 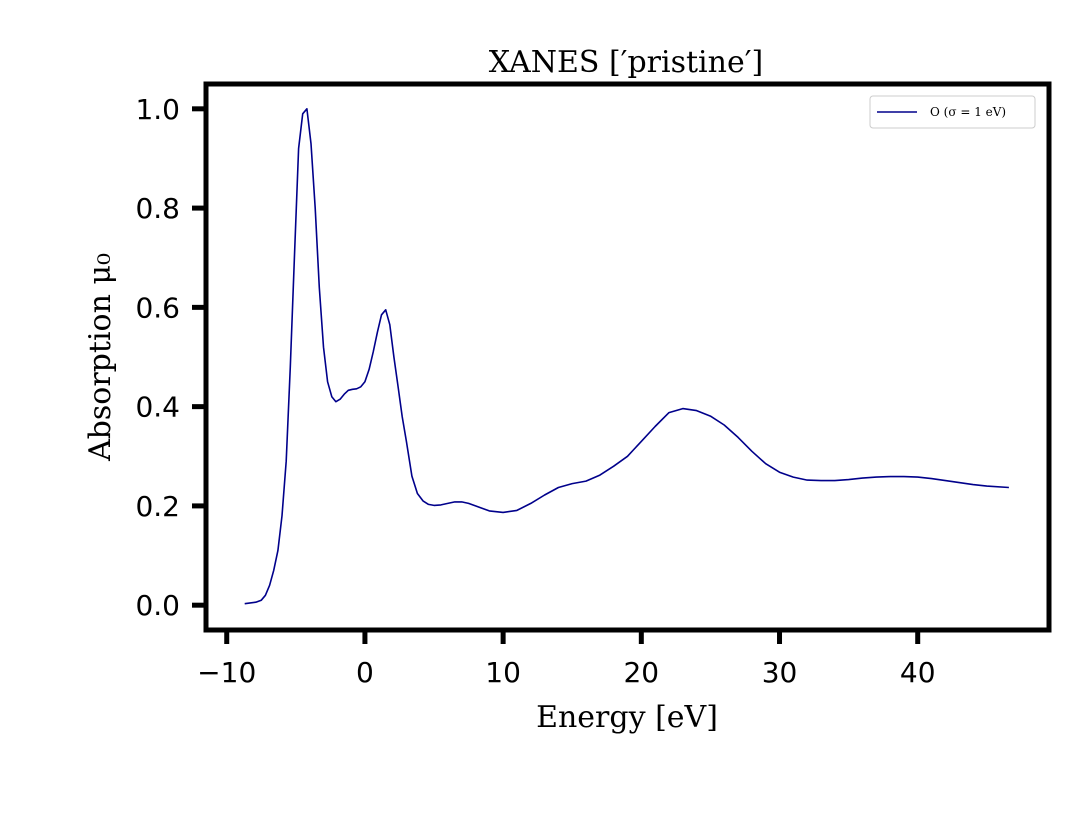 I want to click on legend-box, so click(x=952, y=112).